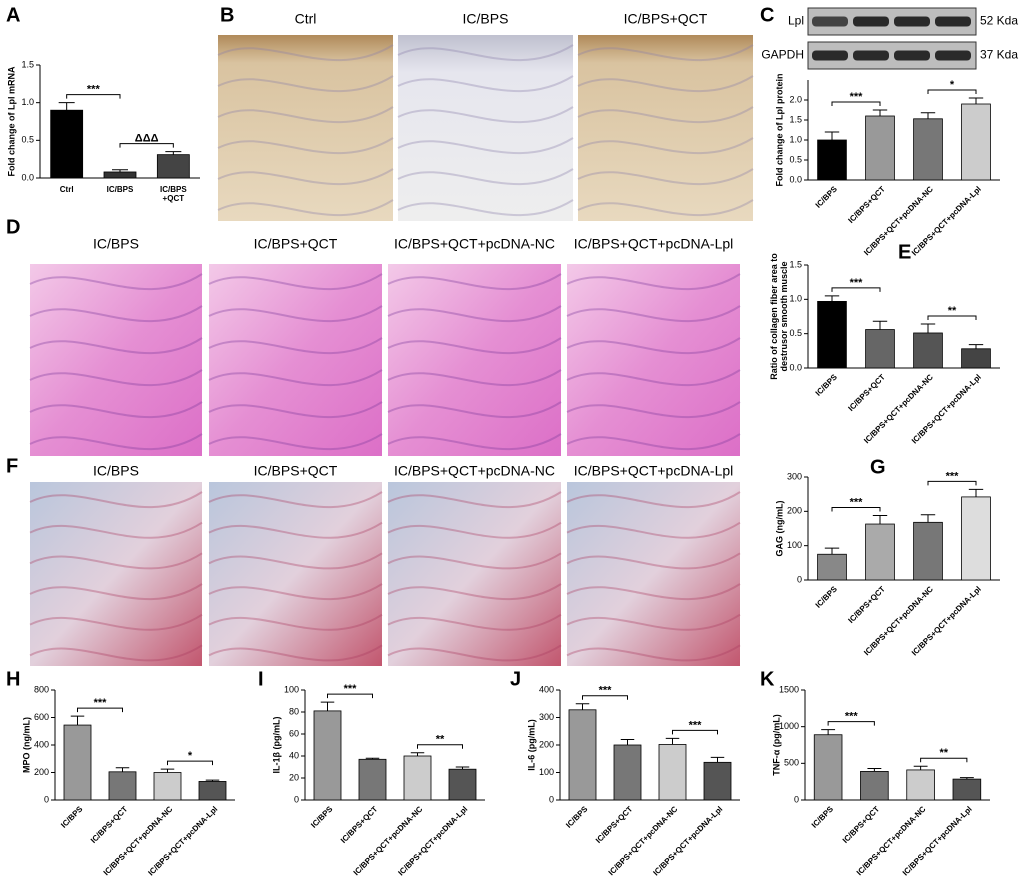 This screenshot has width=1020, height=888. What do you see at coordinates (794, 511) in the screenshot?
I see `y-tick-label: 200` at bounding box center [794, 511].